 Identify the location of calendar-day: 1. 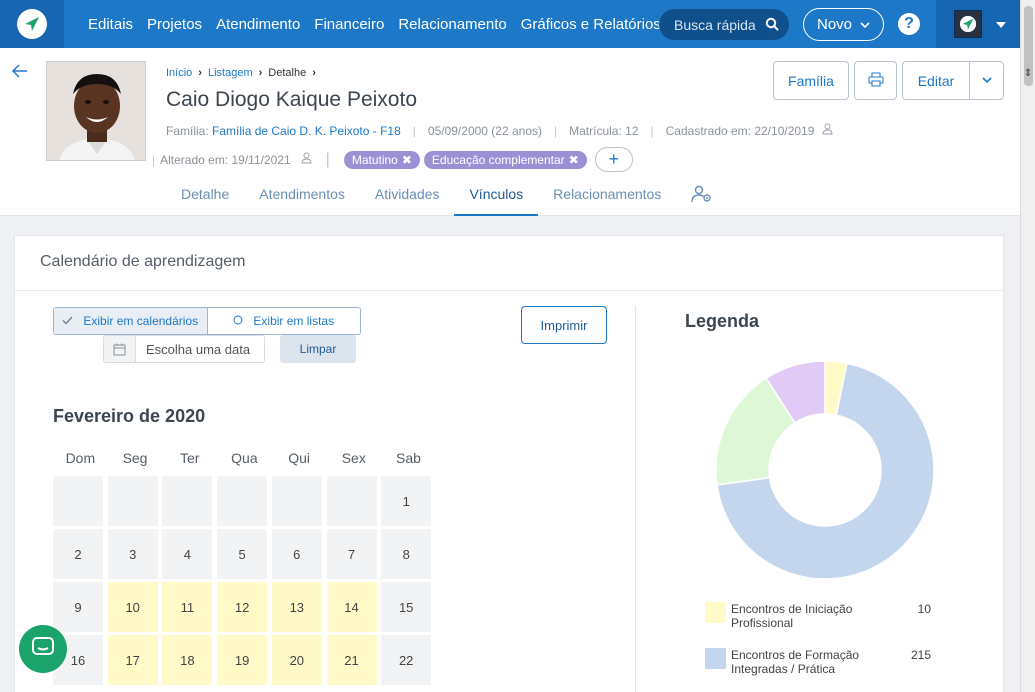
(406, 501).